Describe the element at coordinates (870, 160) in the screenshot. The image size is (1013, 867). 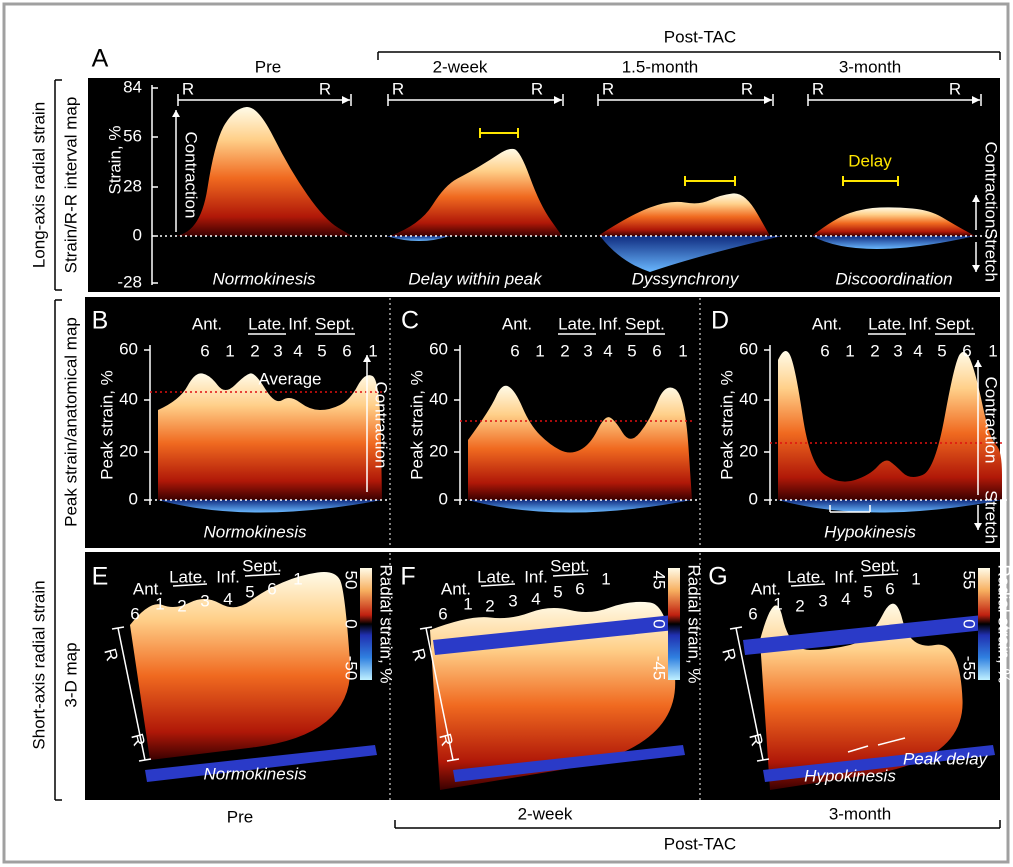
I see `annotation: Delay` at that location.